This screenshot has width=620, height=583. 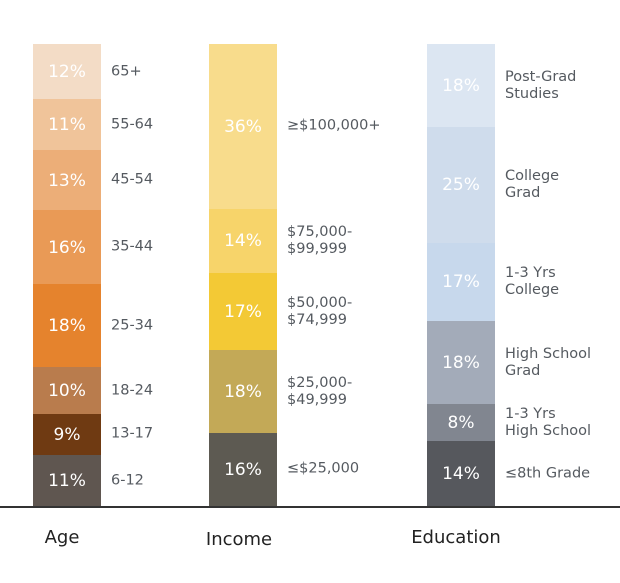 I want to click on bar-segment: 12%, so click(x=67, y=72).